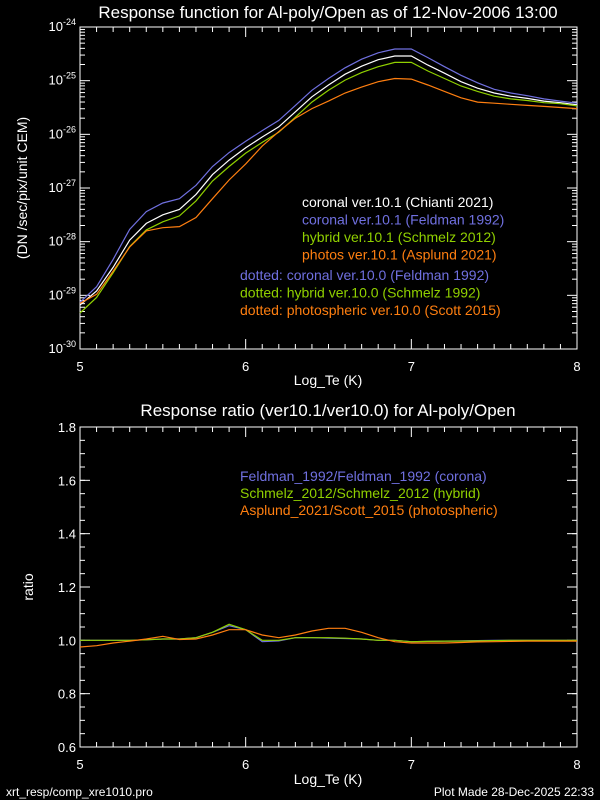  What do you see at coordinates (399, 237) in the screenshot?
I see `legend-entry: hybrid ver.10.1 (Schmelz 2012)` at bounding box center [399, 237].